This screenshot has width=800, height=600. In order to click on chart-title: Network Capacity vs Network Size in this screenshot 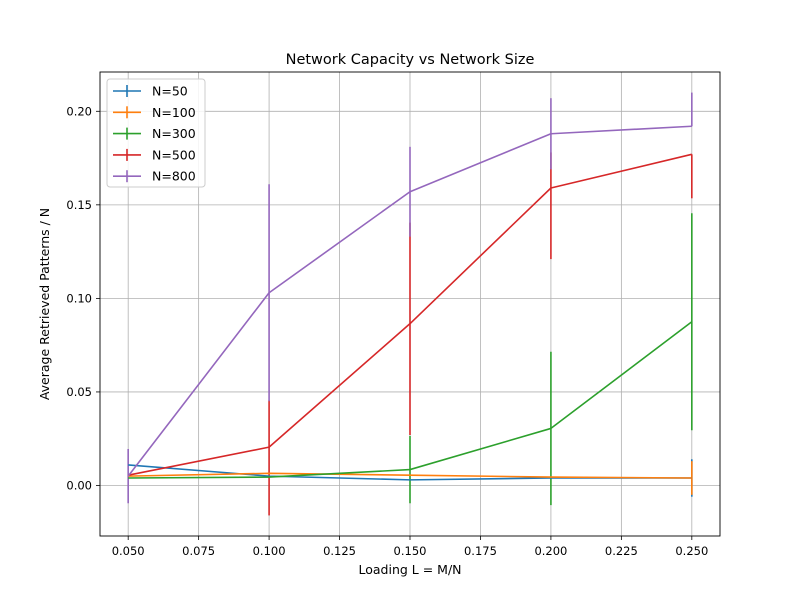, I will do `click(410, 60)`.